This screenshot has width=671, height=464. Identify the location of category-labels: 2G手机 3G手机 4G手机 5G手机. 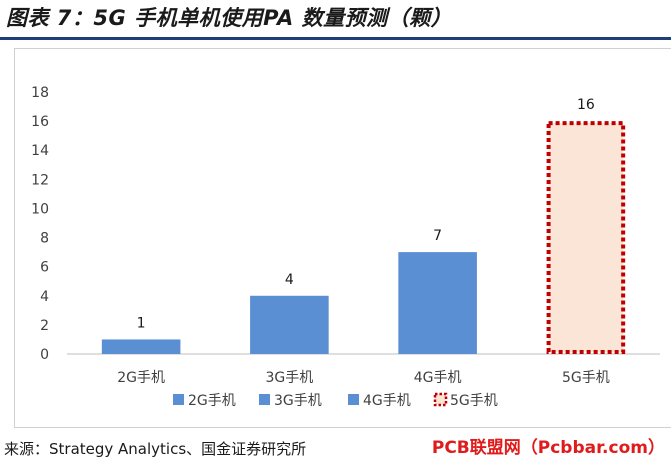
(363, 378).